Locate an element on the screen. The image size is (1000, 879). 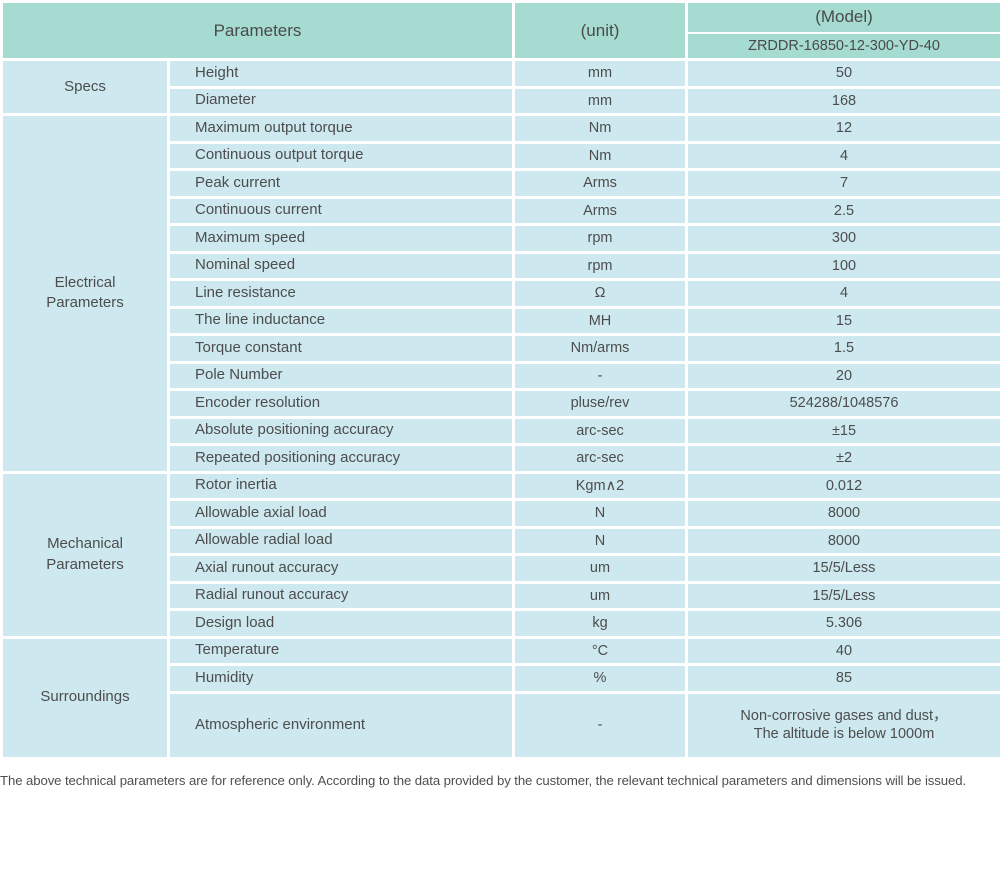
table-row: Continuous output torque Nm 4 is located at coordinates (501, 155).